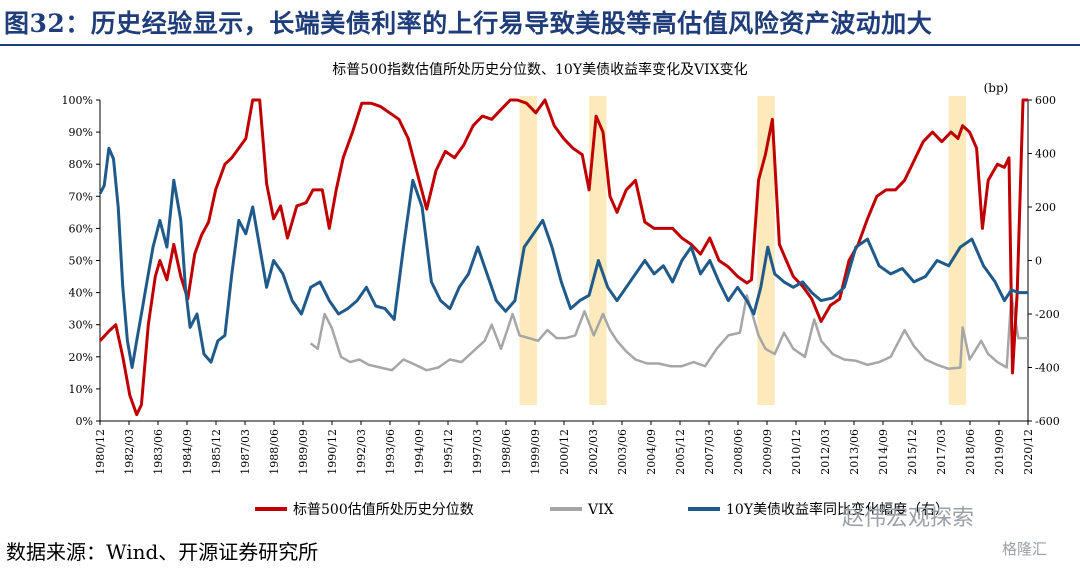  I want to click on right-tick-label: 400, so click(1045, 154).